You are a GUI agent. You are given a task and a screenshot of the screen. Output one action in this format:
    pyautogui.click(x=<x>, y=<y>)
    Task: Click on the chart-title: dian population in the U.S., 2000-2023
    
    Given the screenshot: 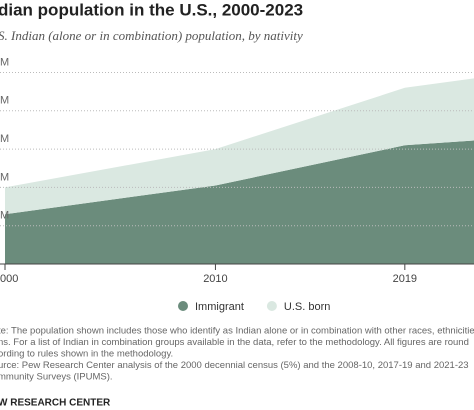 What is the action you would take?
    pyautogui.click(x=151, y=9)
    